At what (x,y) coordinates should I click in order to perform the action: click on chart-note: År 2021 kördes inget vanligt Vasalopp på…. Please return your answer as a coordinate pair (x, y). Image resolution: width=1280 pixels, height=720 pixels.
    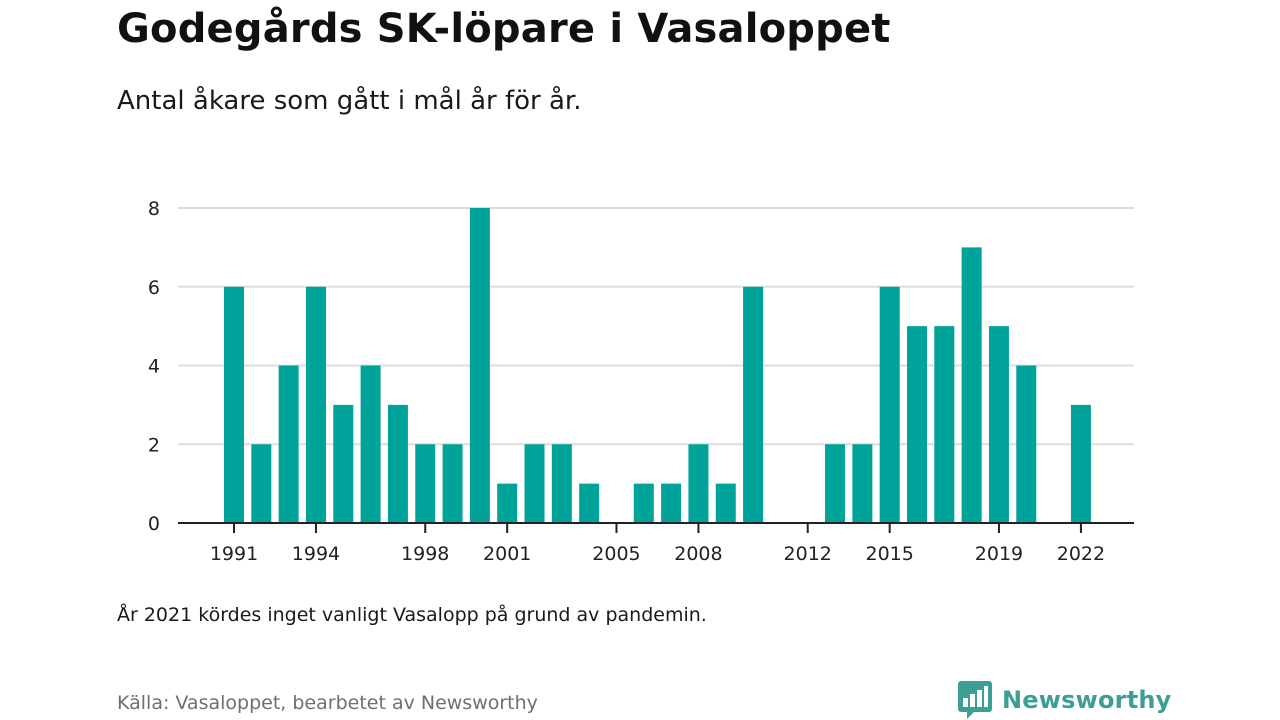
    Looking at the image, I should click on (412, 615).